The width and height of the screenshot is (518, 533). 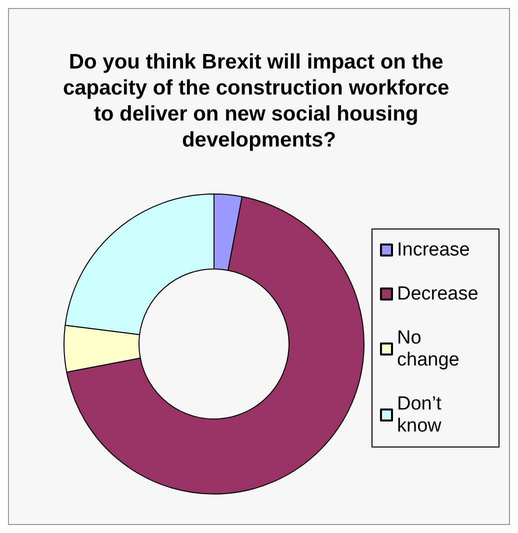 I want to click on legend-label: Increase, so click(x=433, y=250).